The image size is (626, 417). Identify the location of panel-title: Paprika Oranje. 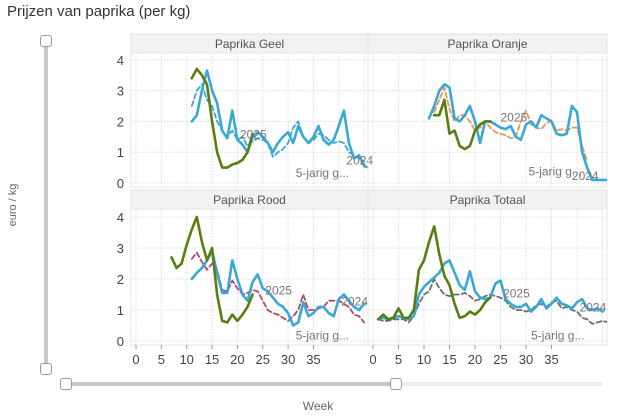
(487, 44).